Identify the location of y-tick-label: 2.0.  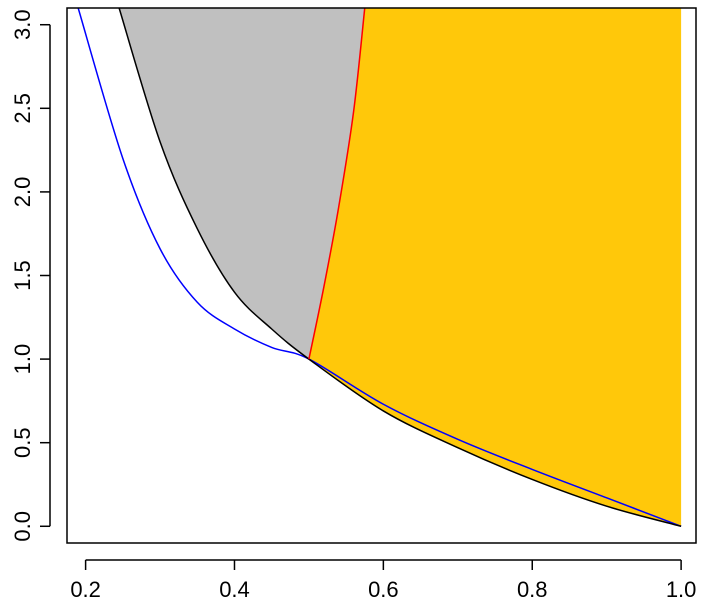
(22, 192).